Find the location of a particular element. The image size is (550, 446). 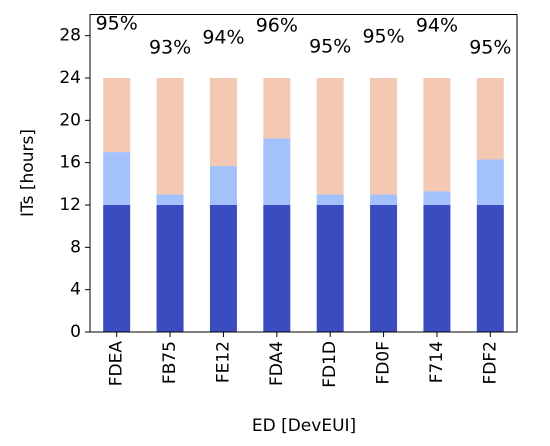

x-tick-label: FD0F is located at coordinates (384, 362).